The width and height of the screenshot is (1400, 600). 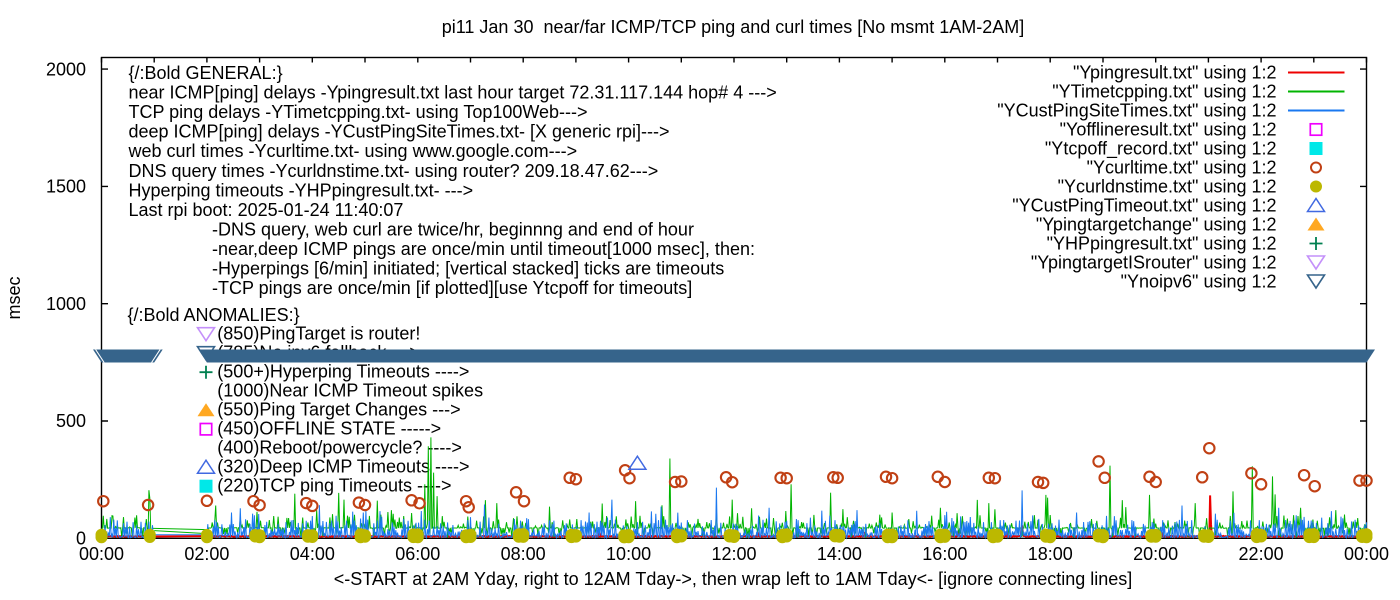 I want to click on svg-text: (320)Deep ICMP Timeouts ---->, so click(x=343, y=467).